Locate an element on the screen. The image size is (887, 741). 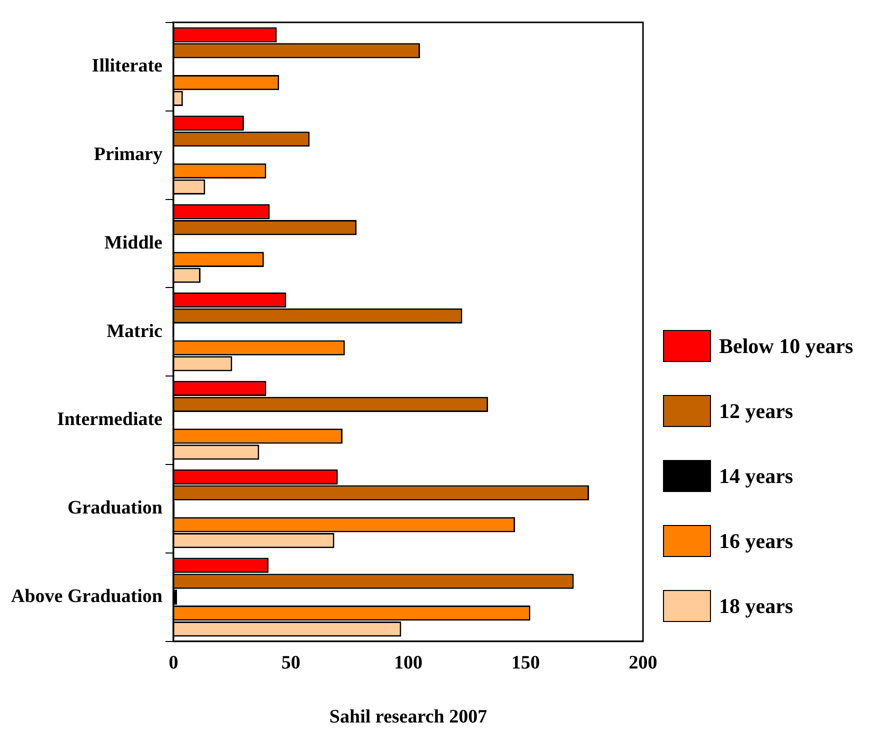
x-tick-label: 200 is located at coordinates (643, 663).